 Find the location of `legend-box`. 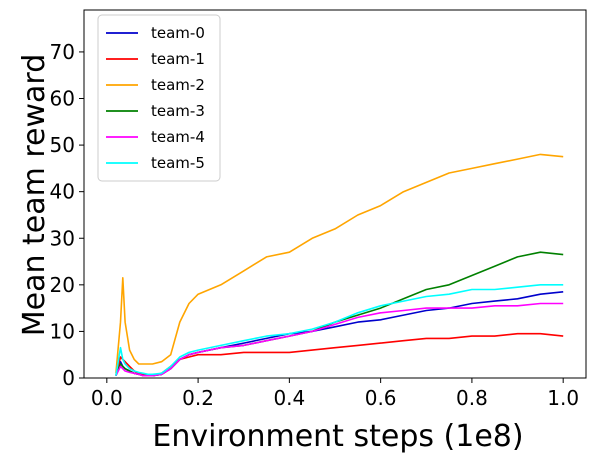

legend-box is located at coordinates (159, 98).